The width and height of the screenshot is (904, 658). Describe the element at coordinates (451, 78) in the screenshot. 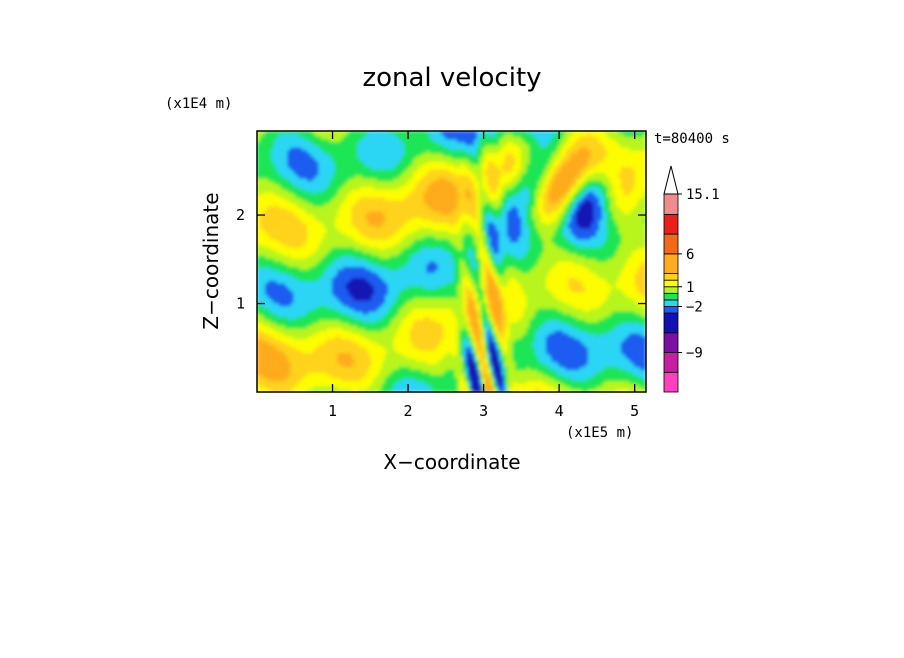

I see `chart-title: zonal velocity` at that location.